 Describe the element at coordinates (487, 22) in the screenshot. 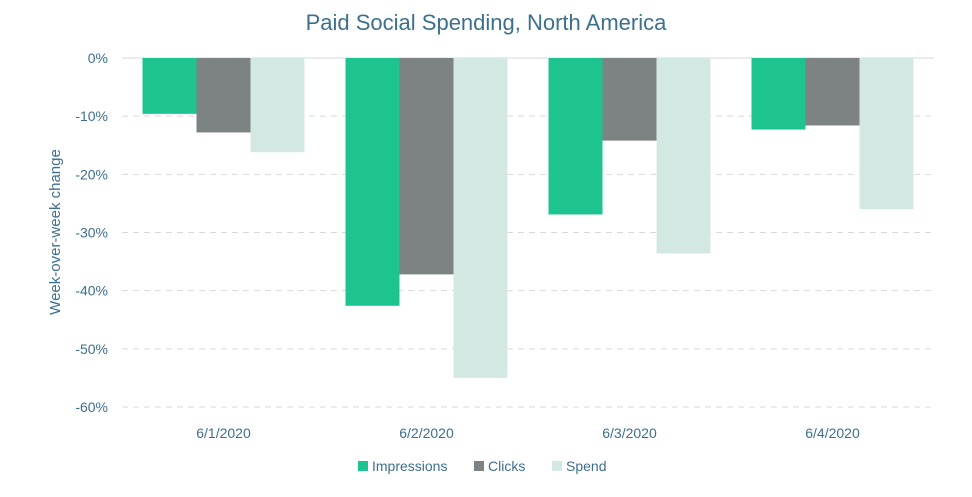

I see `chart-title: Paid Social Spending, North America` at that location.